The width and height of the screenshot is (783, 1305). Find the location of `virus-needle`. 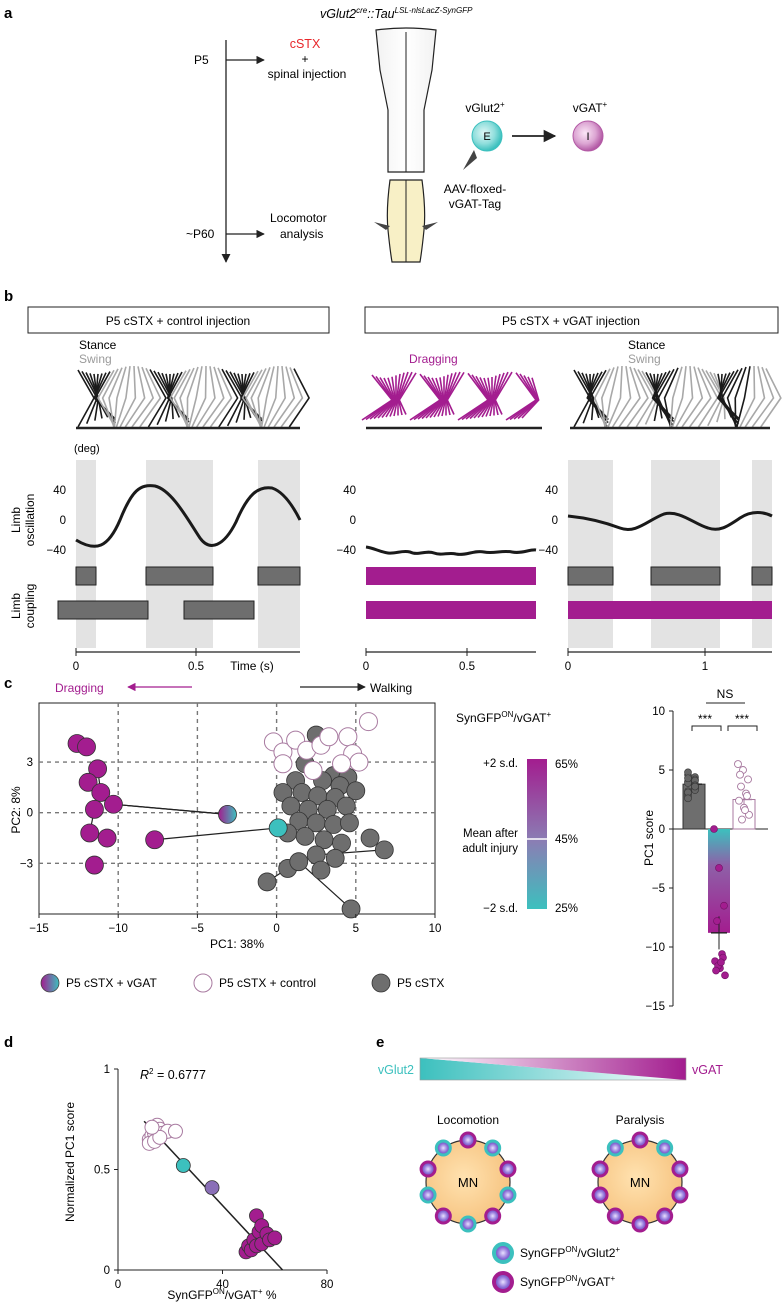

virus-needle is located at coordinates (470, 160).